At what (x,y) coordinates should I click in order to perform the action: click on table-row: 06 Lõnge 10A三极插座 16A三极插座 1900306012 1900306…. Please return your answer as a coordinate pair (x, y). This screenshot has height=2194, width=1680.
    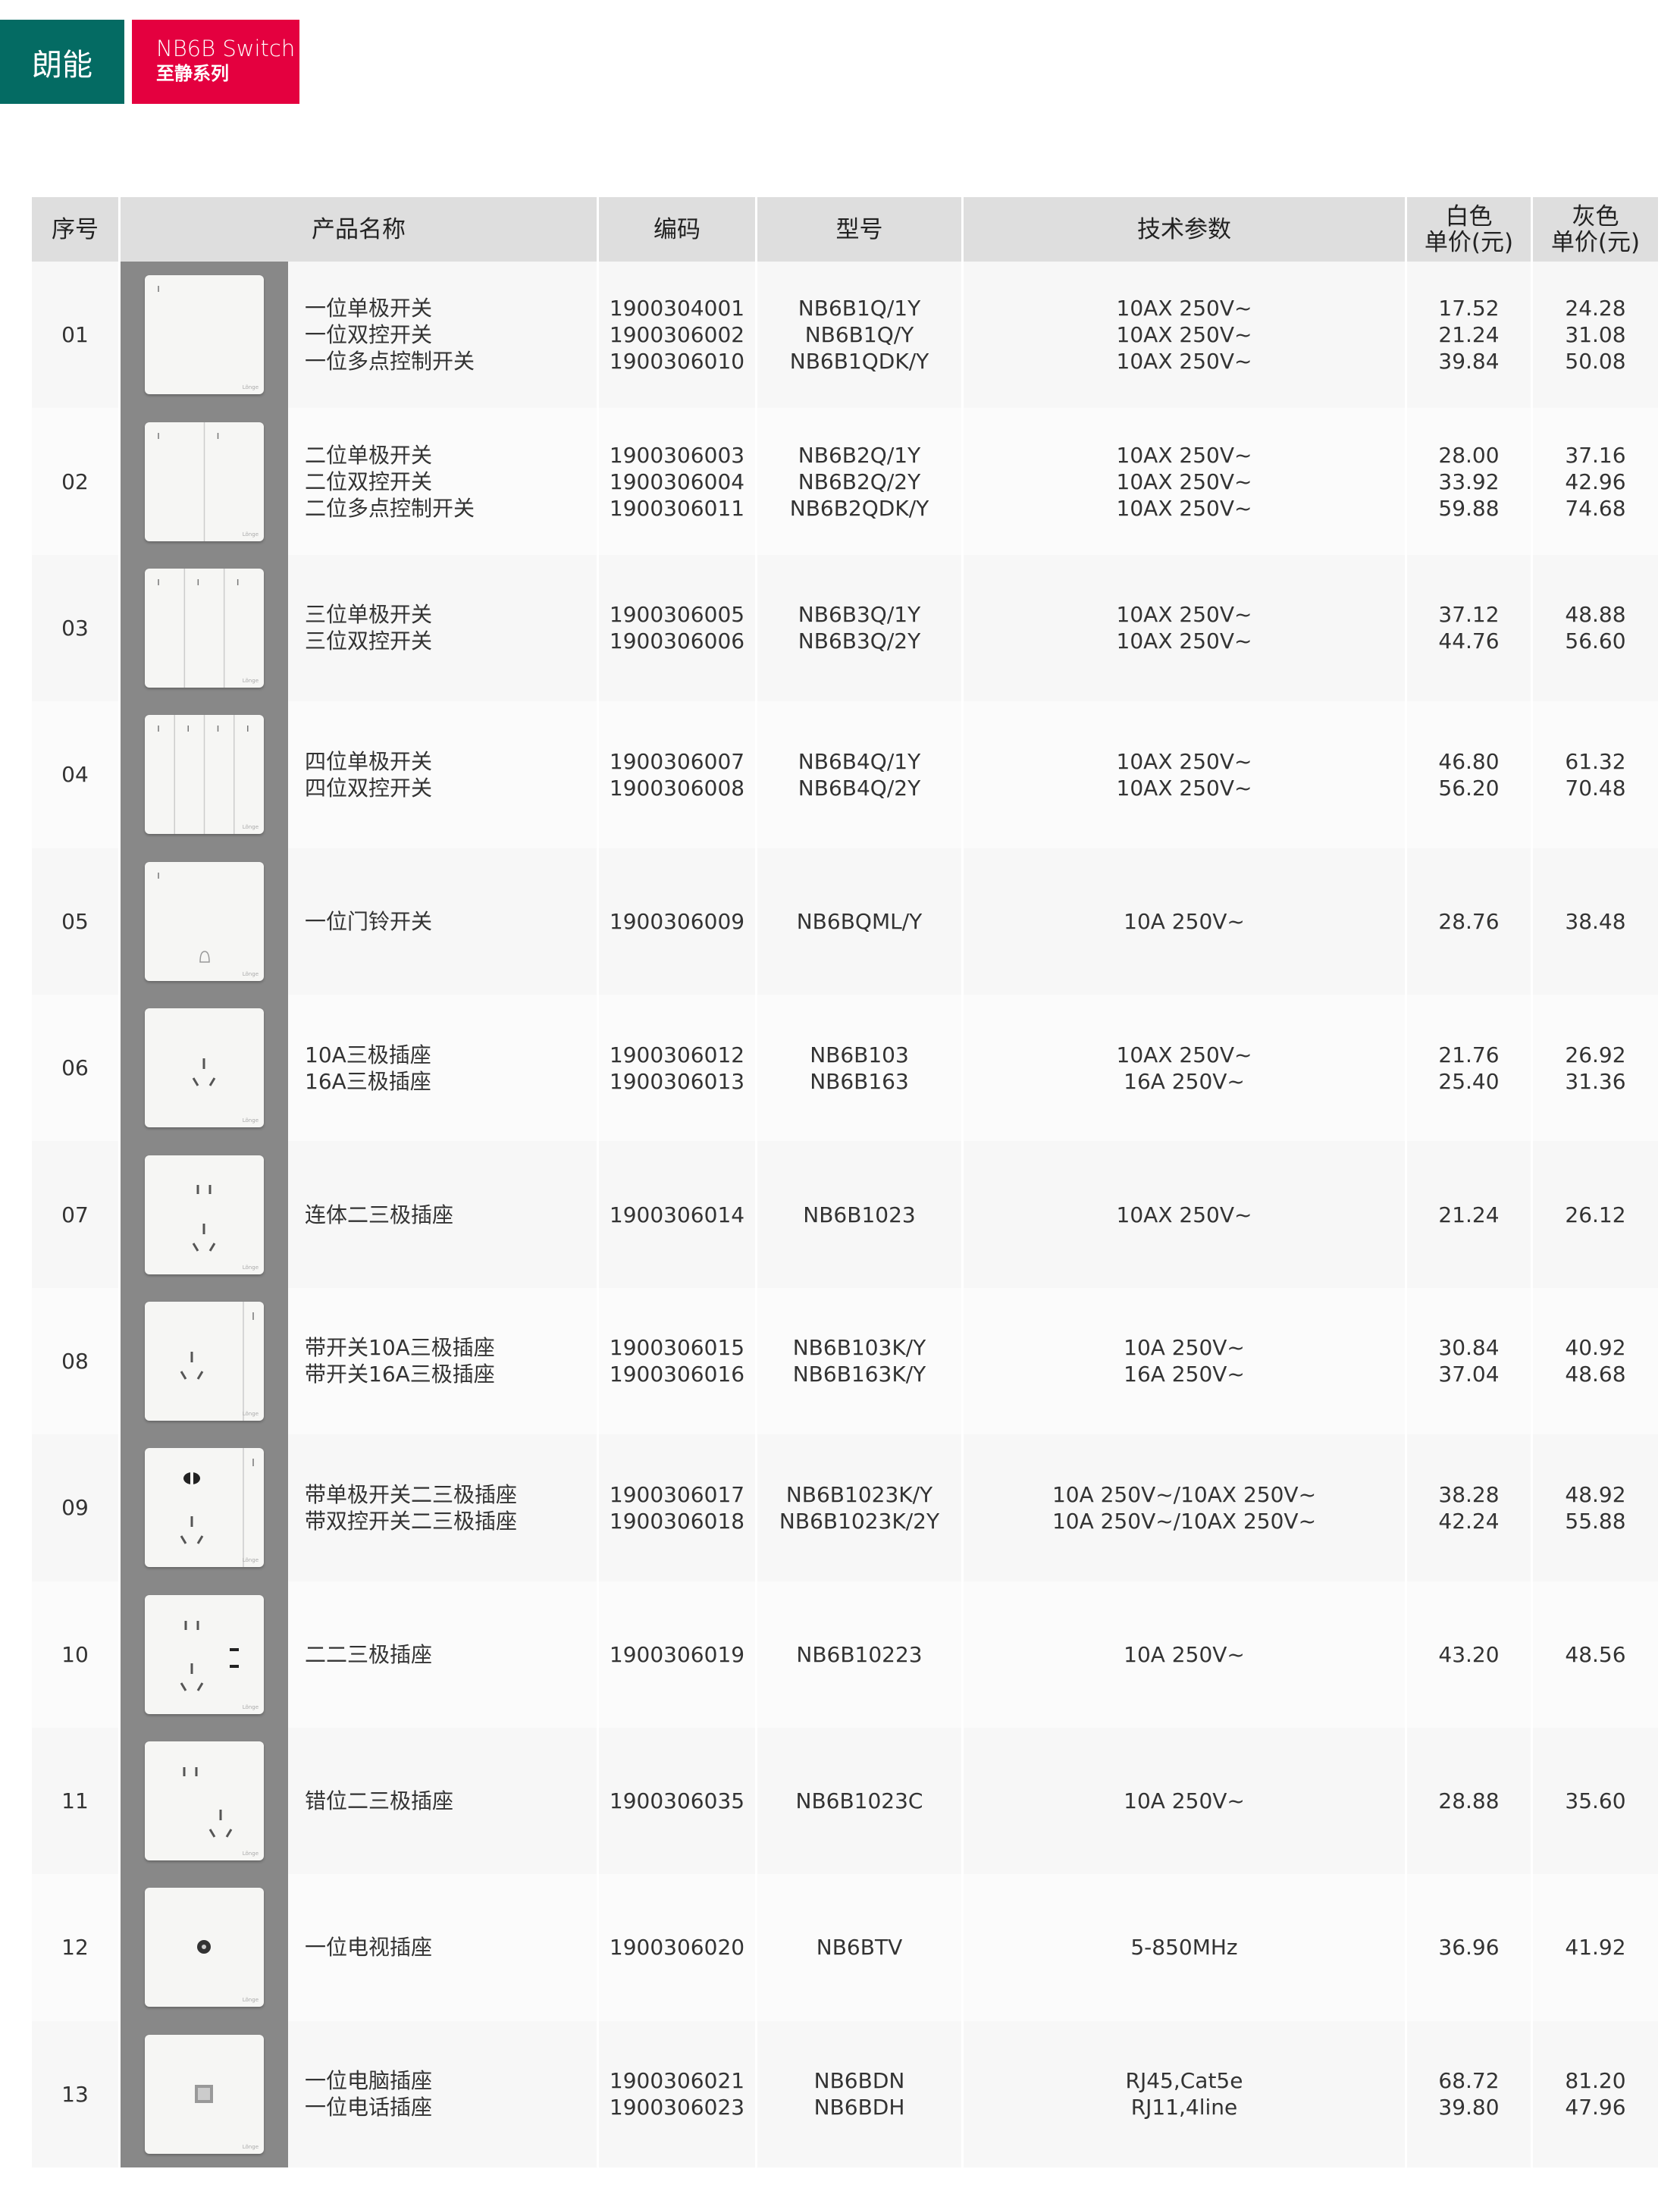
    Looking at the image, I should click on (845, 1068).